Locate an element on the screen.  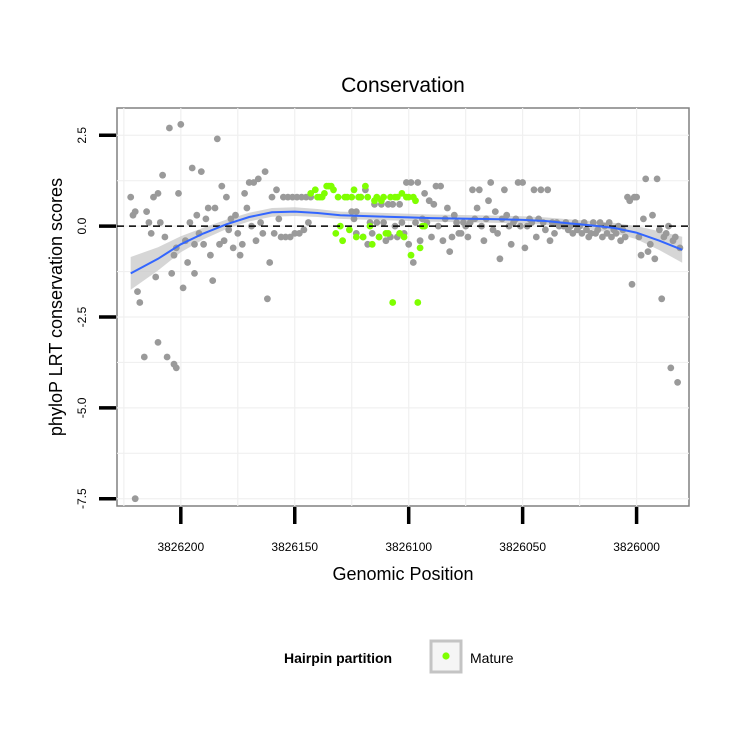
y-tick-label: -5.0 is located at coordinates (82, 407).